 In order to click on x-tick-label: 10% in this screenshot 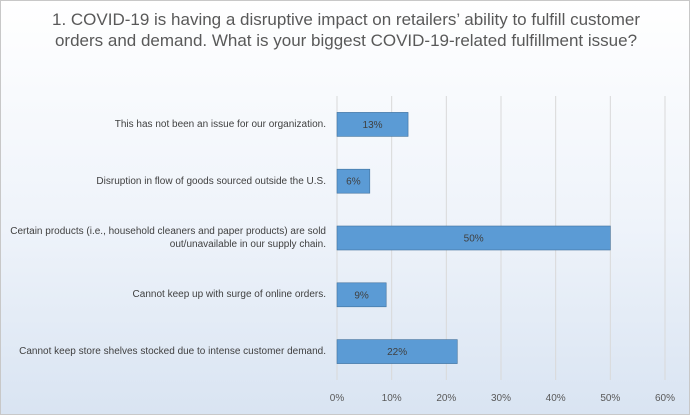, I will do `click(392, 398)`.